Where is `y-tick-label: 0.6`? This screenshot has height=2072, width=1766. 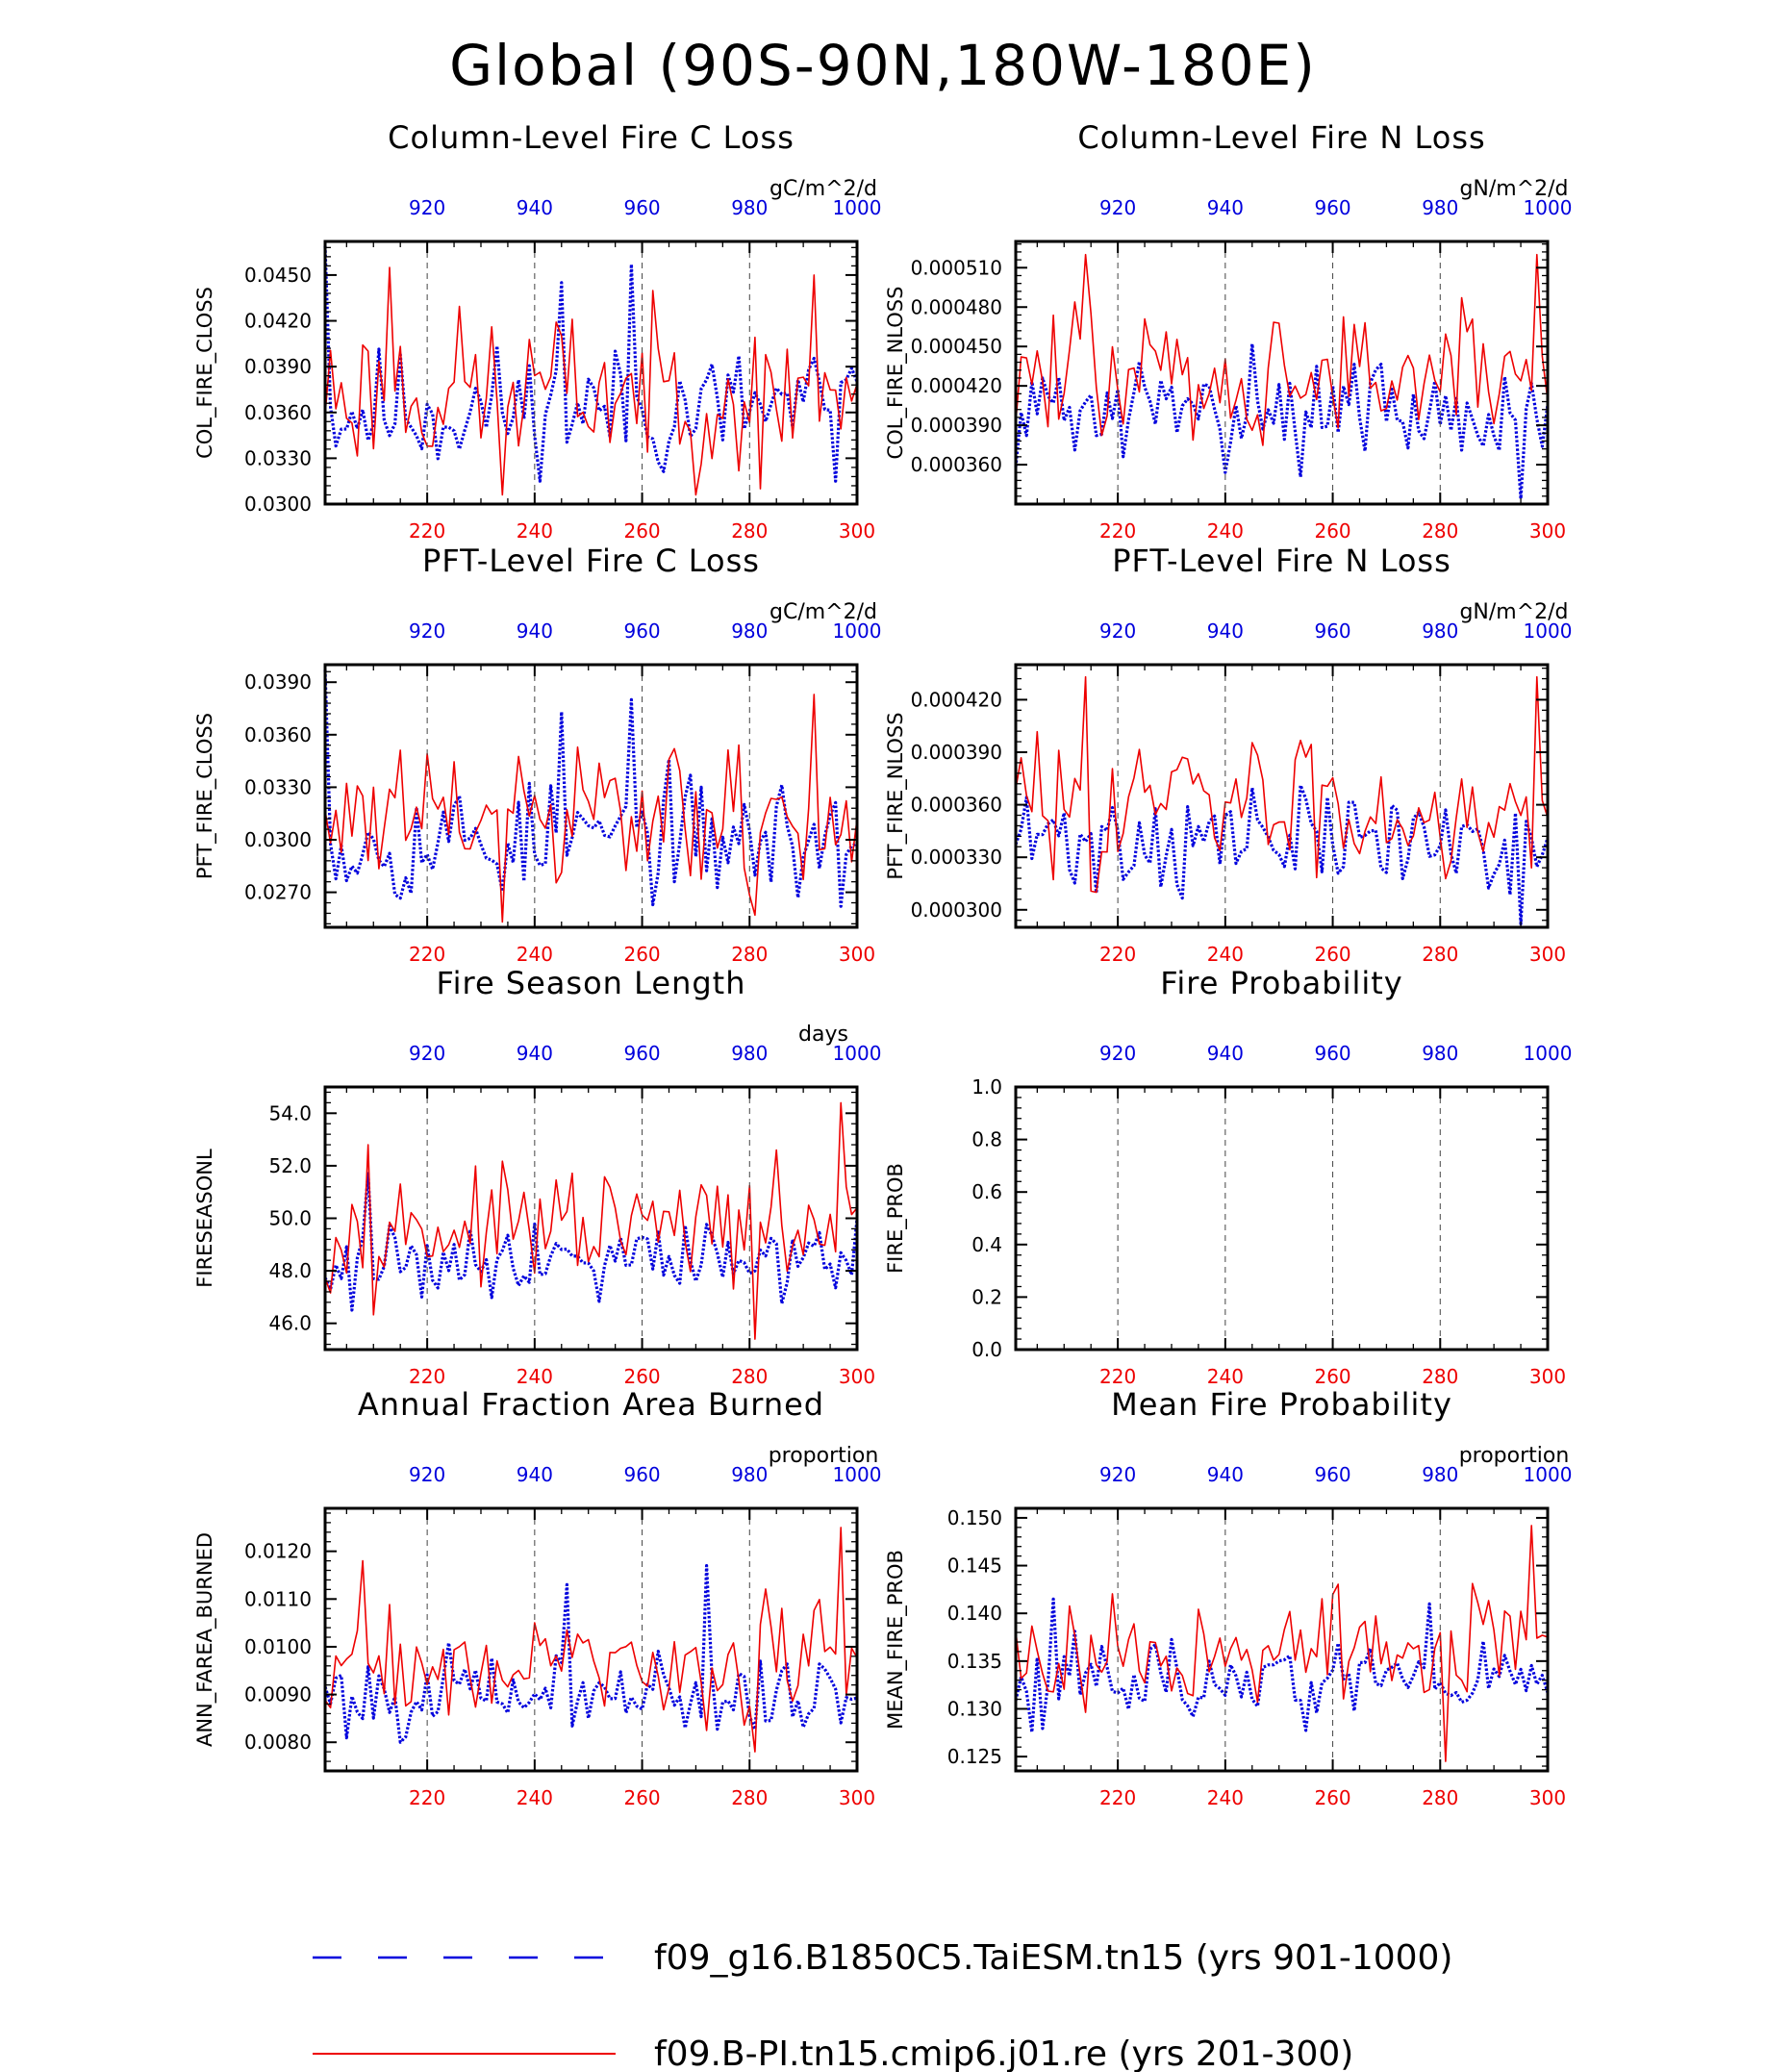 y-tick-label: 0.6 is located at coordinates (986, 1191).